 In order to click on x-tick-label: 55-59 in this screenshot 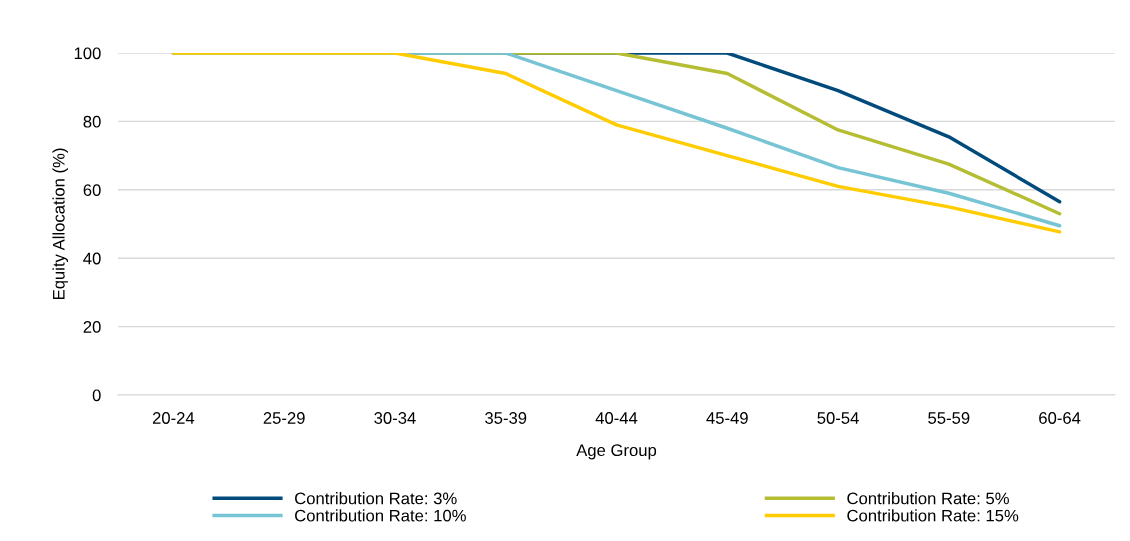, I will do `click(949, 418)`.